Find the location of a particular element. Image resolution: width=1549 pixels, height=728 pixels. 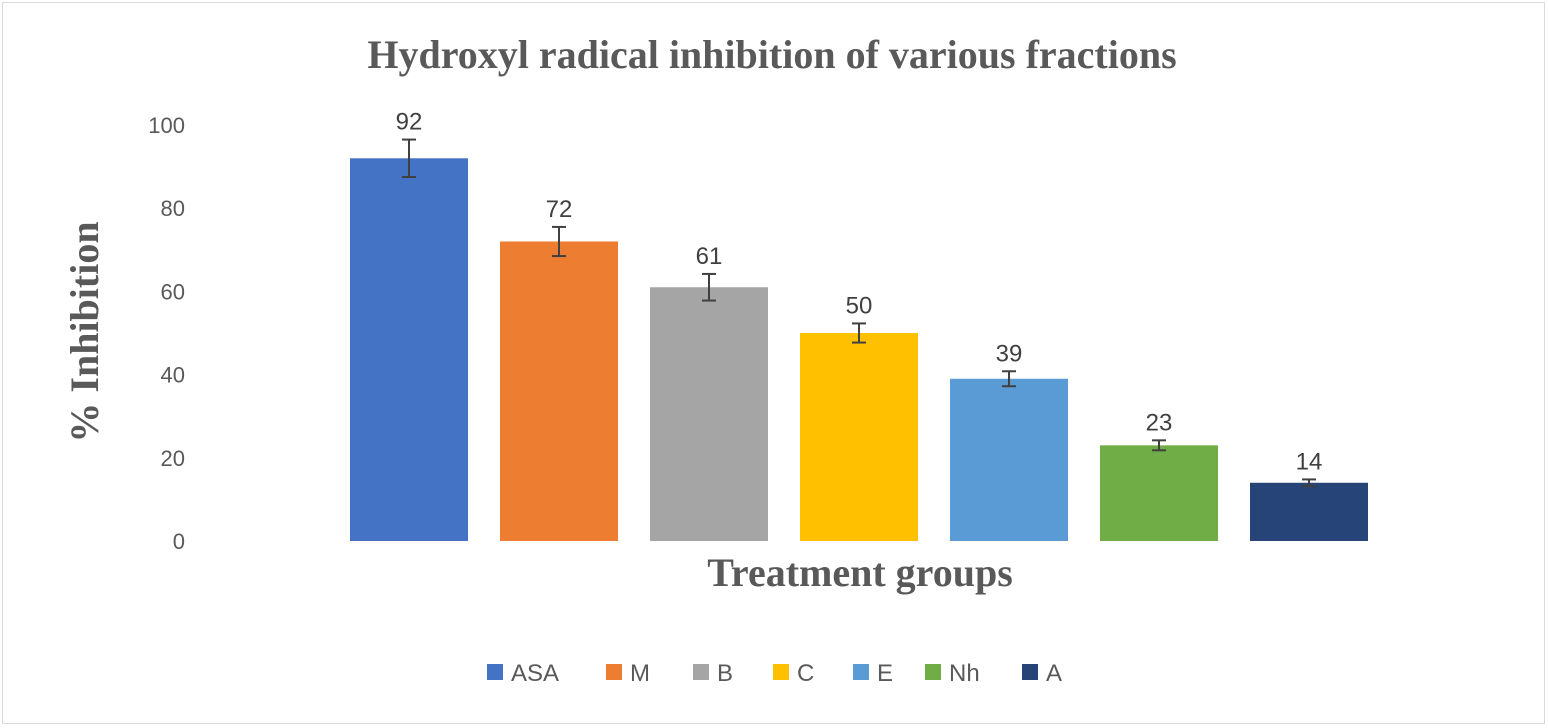

legend-item-m: M is located at coordinates (628, 673).